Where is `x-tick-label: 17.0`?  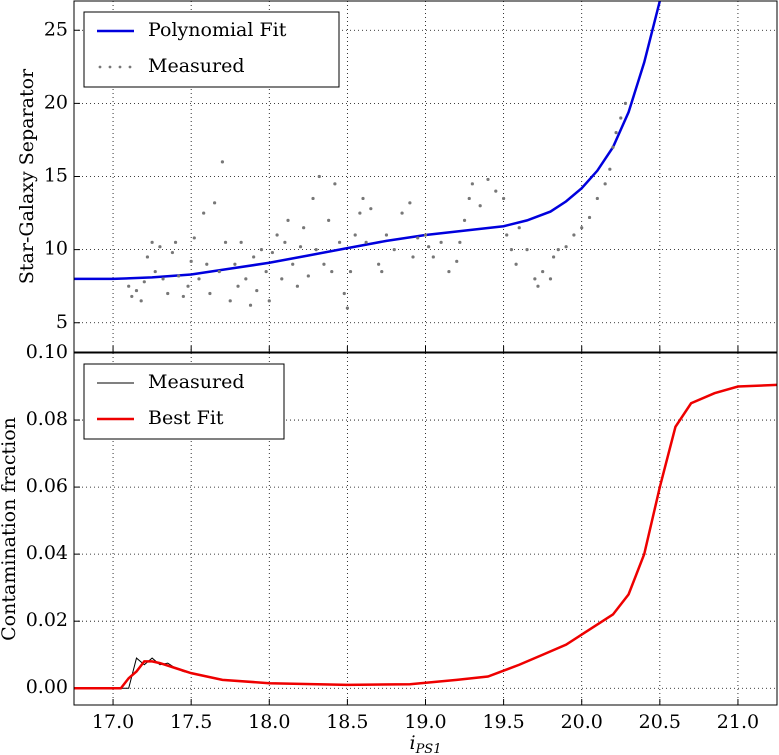
x-tick-label: 17.0 is located at coordinates (113, 722).